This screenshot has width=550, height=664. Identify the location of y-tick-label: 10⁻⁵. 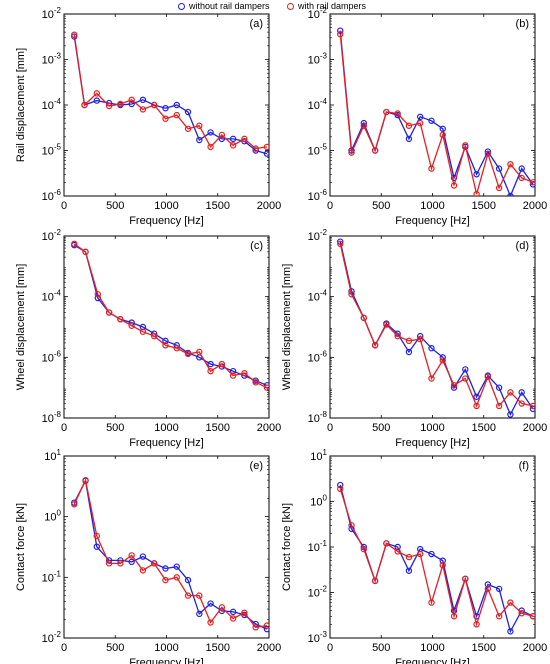
(318, 150).